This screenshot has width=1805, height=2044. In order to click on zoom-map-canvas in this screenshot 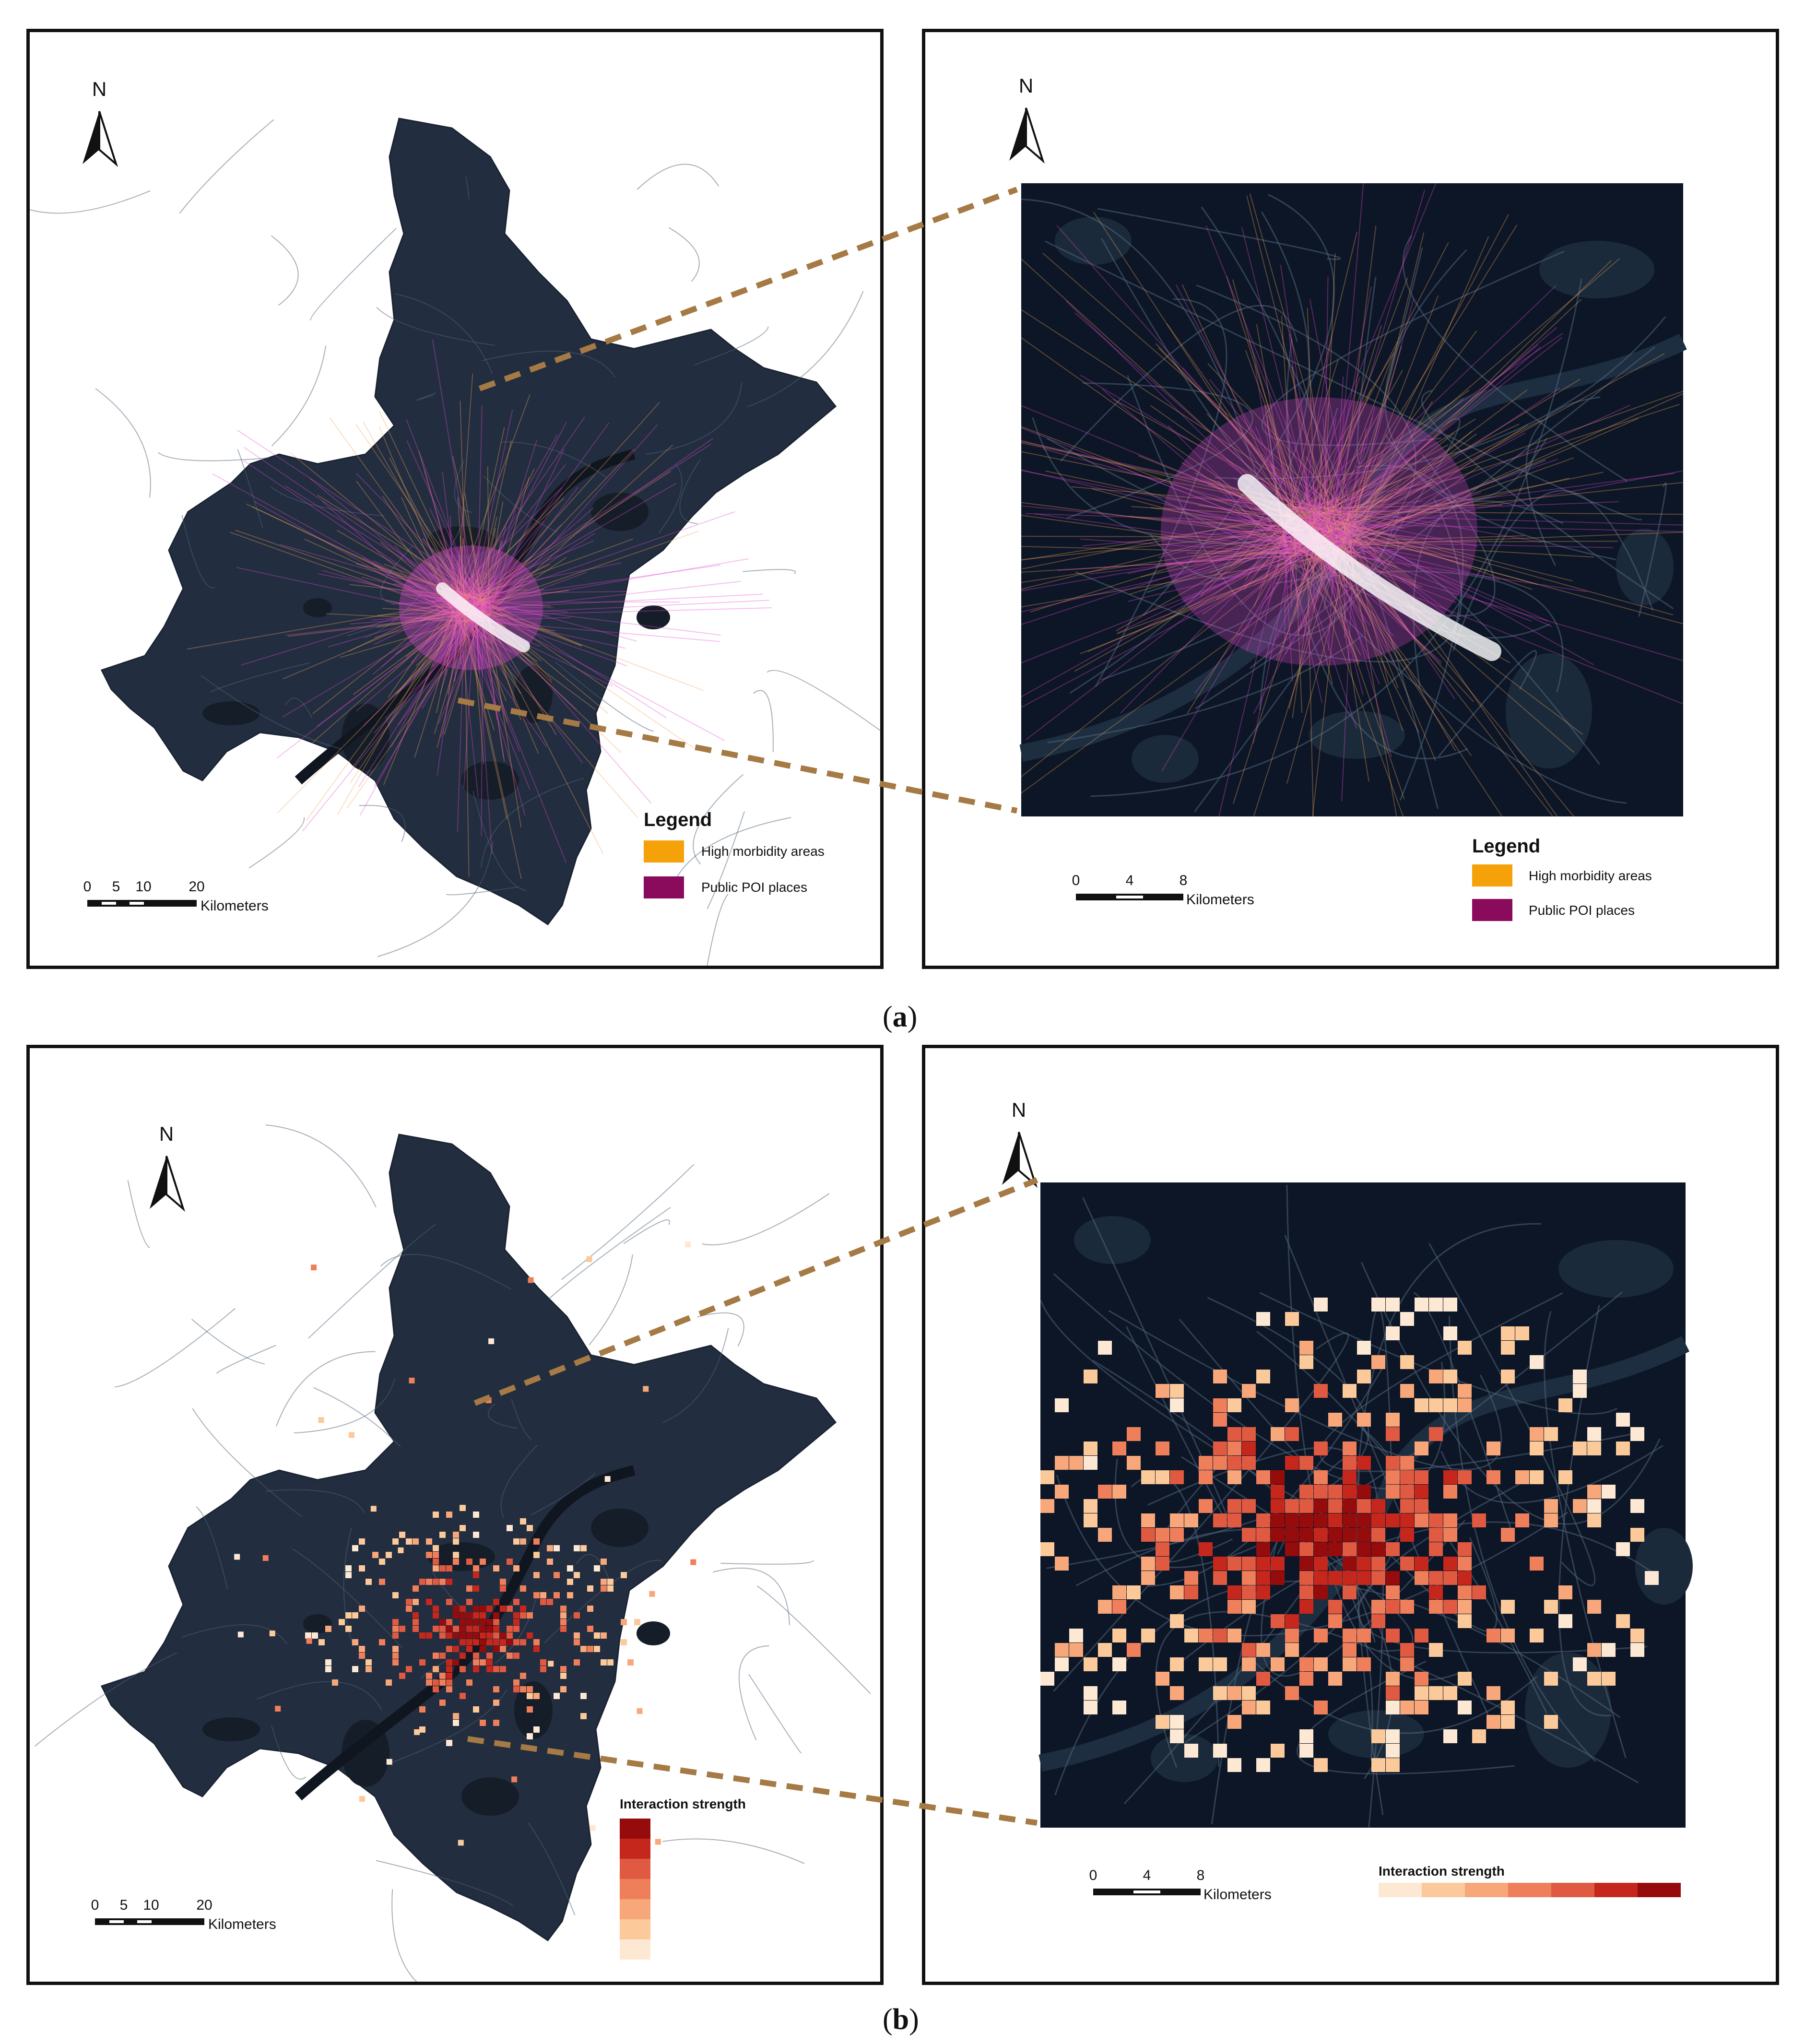, I will do `click(1353, 500)`.